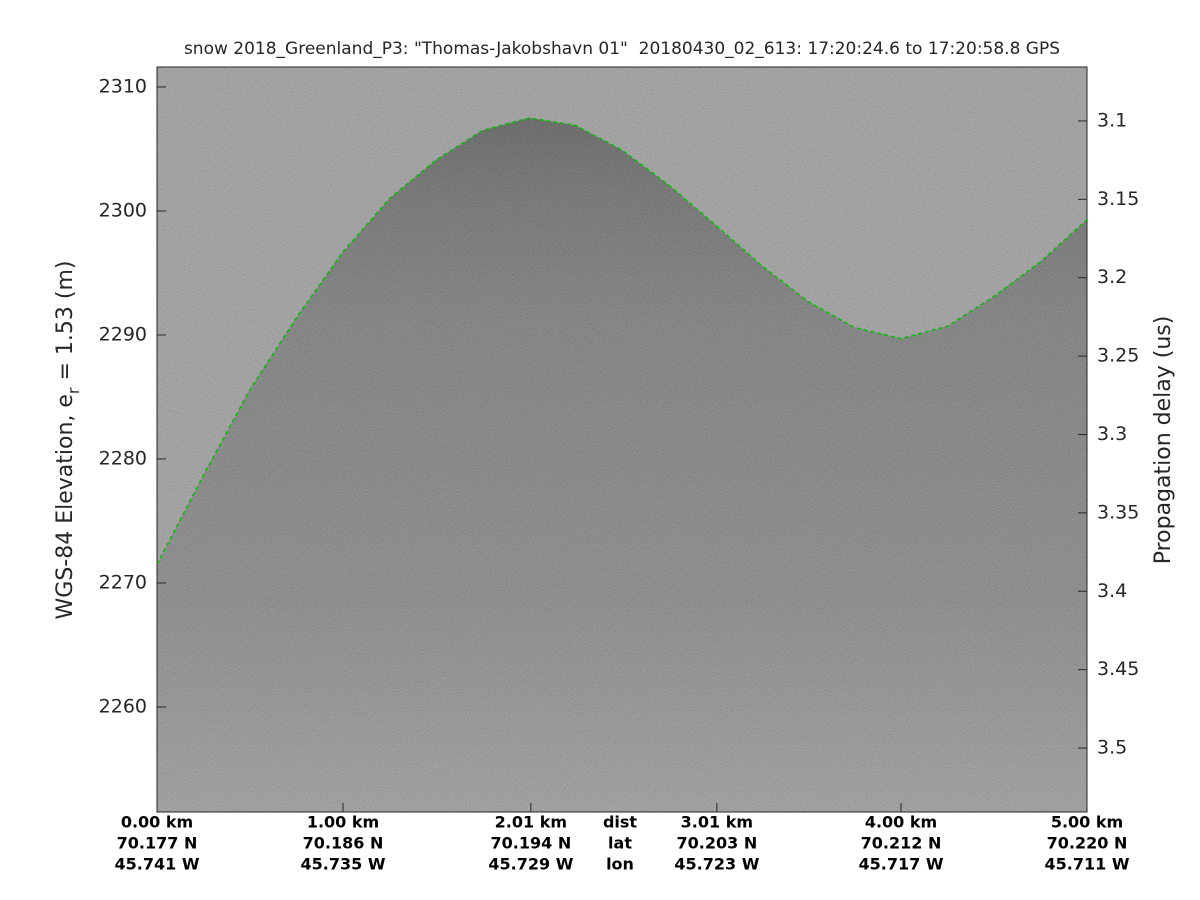 The image size is (1200, 900). What do you see at coordinates (1112, 434) in the screenshot?
I see `y2-tick-label: 3.3` at bounding box center [1112, 434].